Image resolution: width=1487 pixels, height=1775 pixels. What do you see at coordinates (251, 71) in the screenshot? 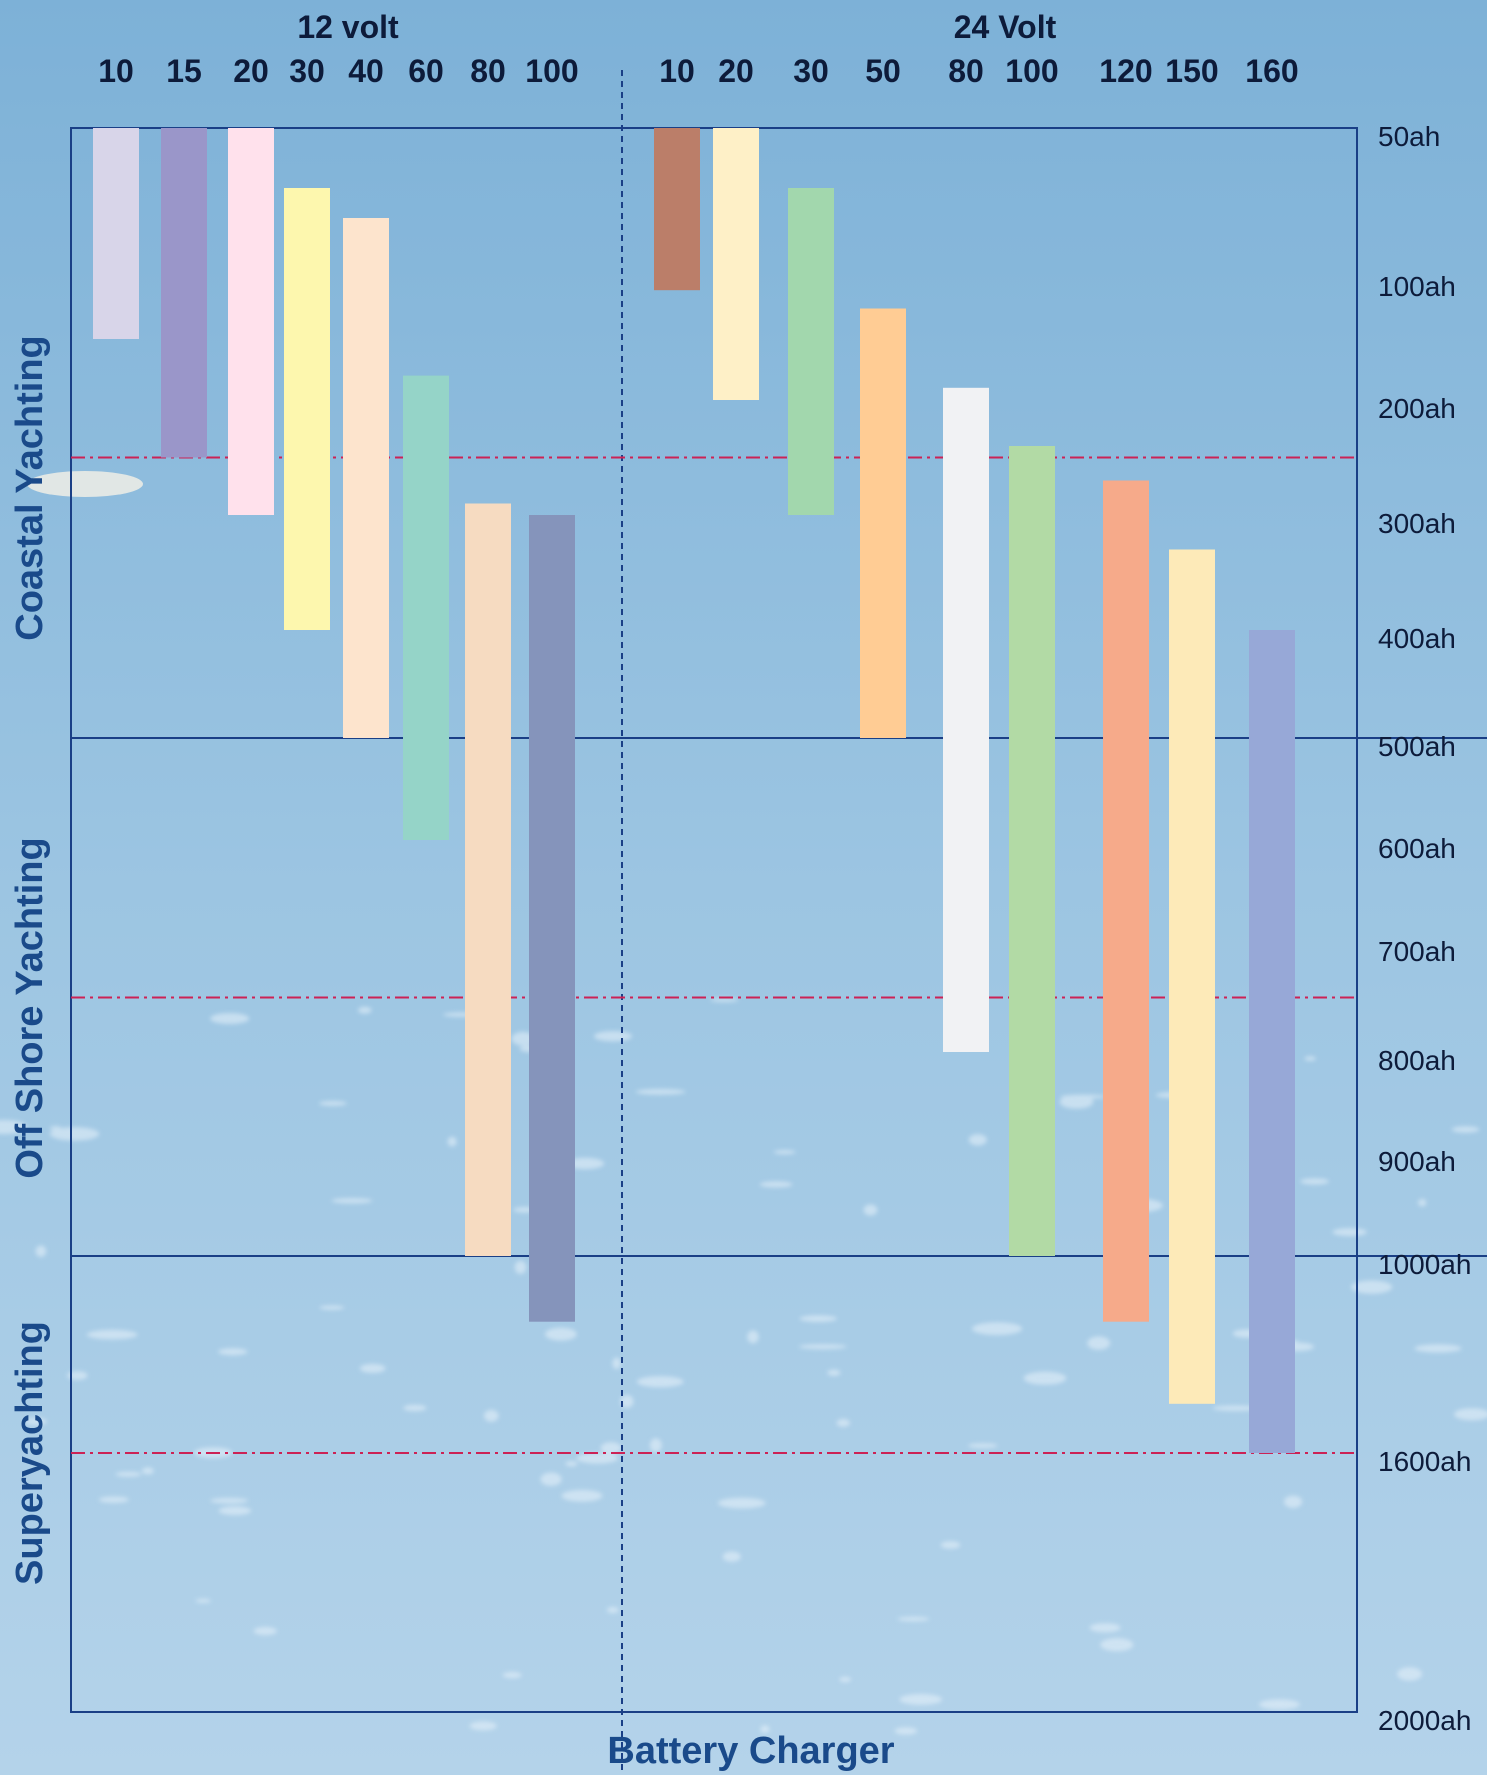
I see `charger-amp-label: 20` at bounding box center [251, 71].